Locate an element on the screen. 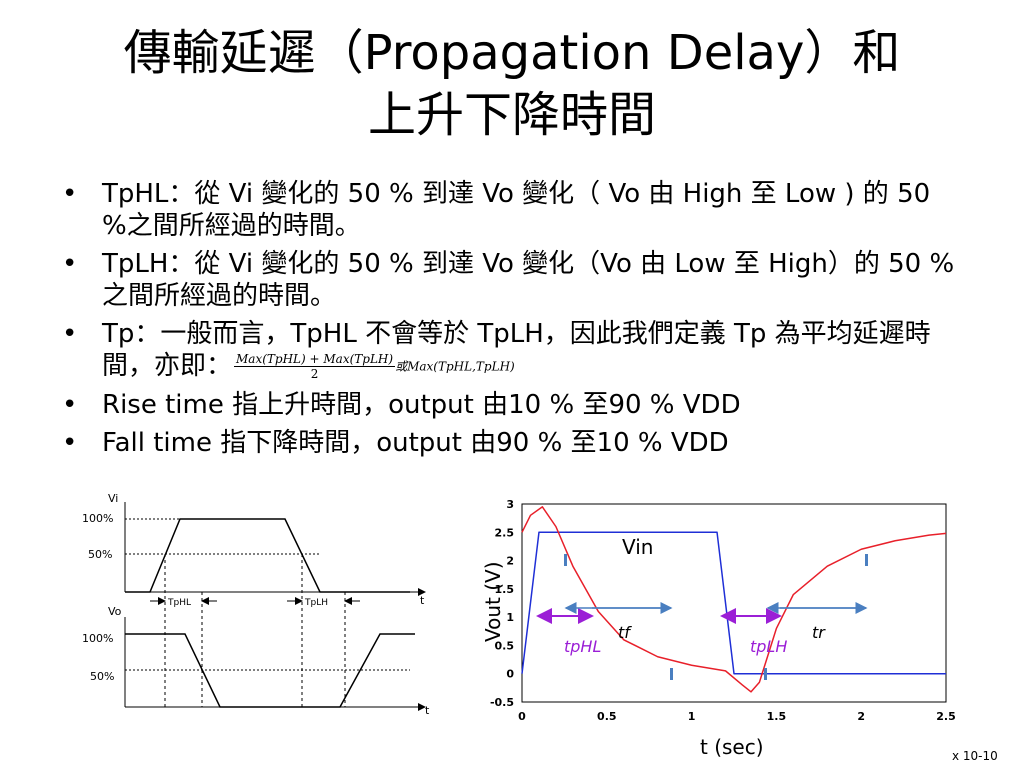 This screenshot has width=1024, height=768. vo-label: Vo is located at coordinates (115, 611).